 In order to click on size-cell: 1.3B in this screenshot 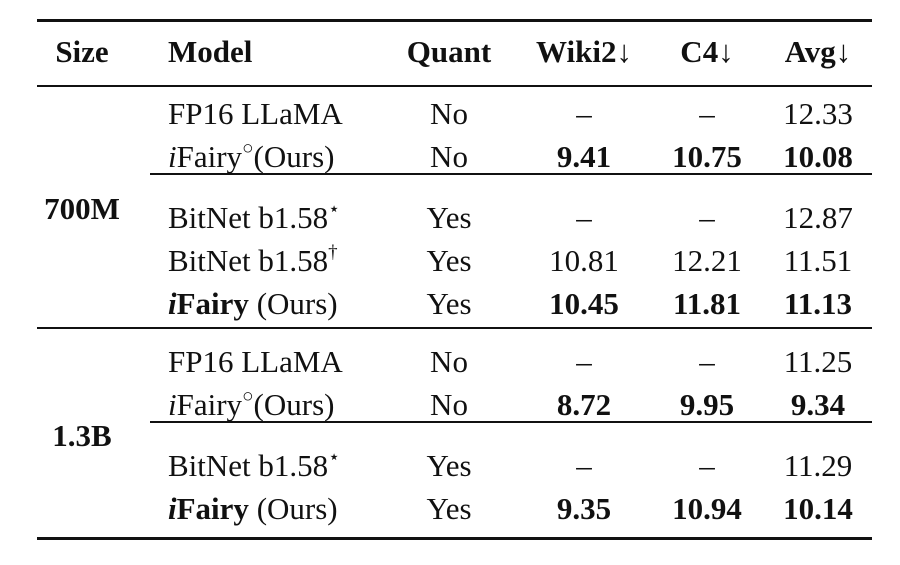, I will do `click(82, 435)`.